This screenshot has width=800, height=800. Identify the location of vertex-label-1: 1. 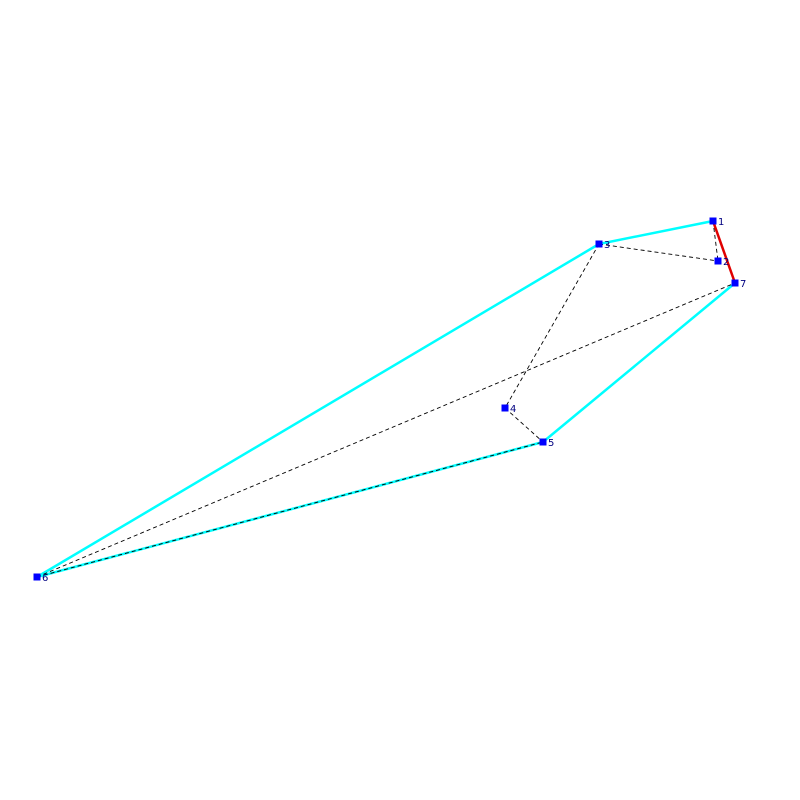
(721, 222).